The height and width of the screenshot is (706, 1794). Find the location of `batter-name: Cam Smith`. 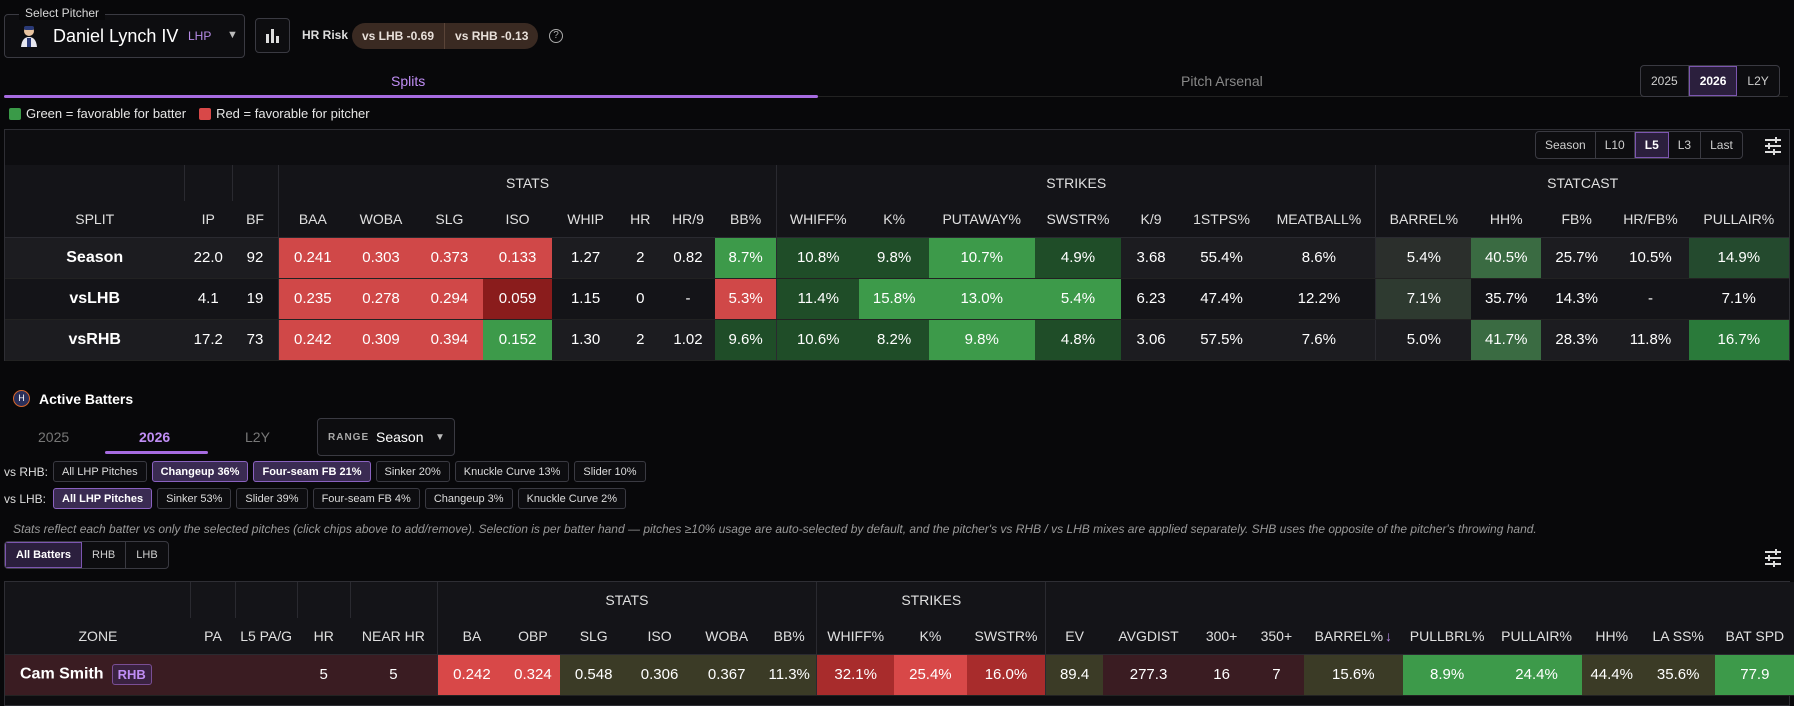

batter-name: Cam Smith is located at coordinates (62, 674).